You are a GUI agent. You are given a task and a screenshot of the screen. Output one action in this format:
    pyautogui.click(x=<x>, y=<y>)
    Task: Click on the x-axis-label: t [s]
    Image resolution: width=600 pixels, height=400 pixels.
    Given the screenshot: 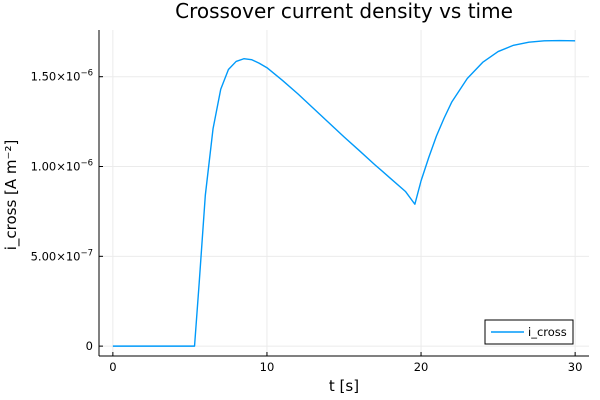 What is the action you would take?
    pyautogui.click(x=344, y=386)
    